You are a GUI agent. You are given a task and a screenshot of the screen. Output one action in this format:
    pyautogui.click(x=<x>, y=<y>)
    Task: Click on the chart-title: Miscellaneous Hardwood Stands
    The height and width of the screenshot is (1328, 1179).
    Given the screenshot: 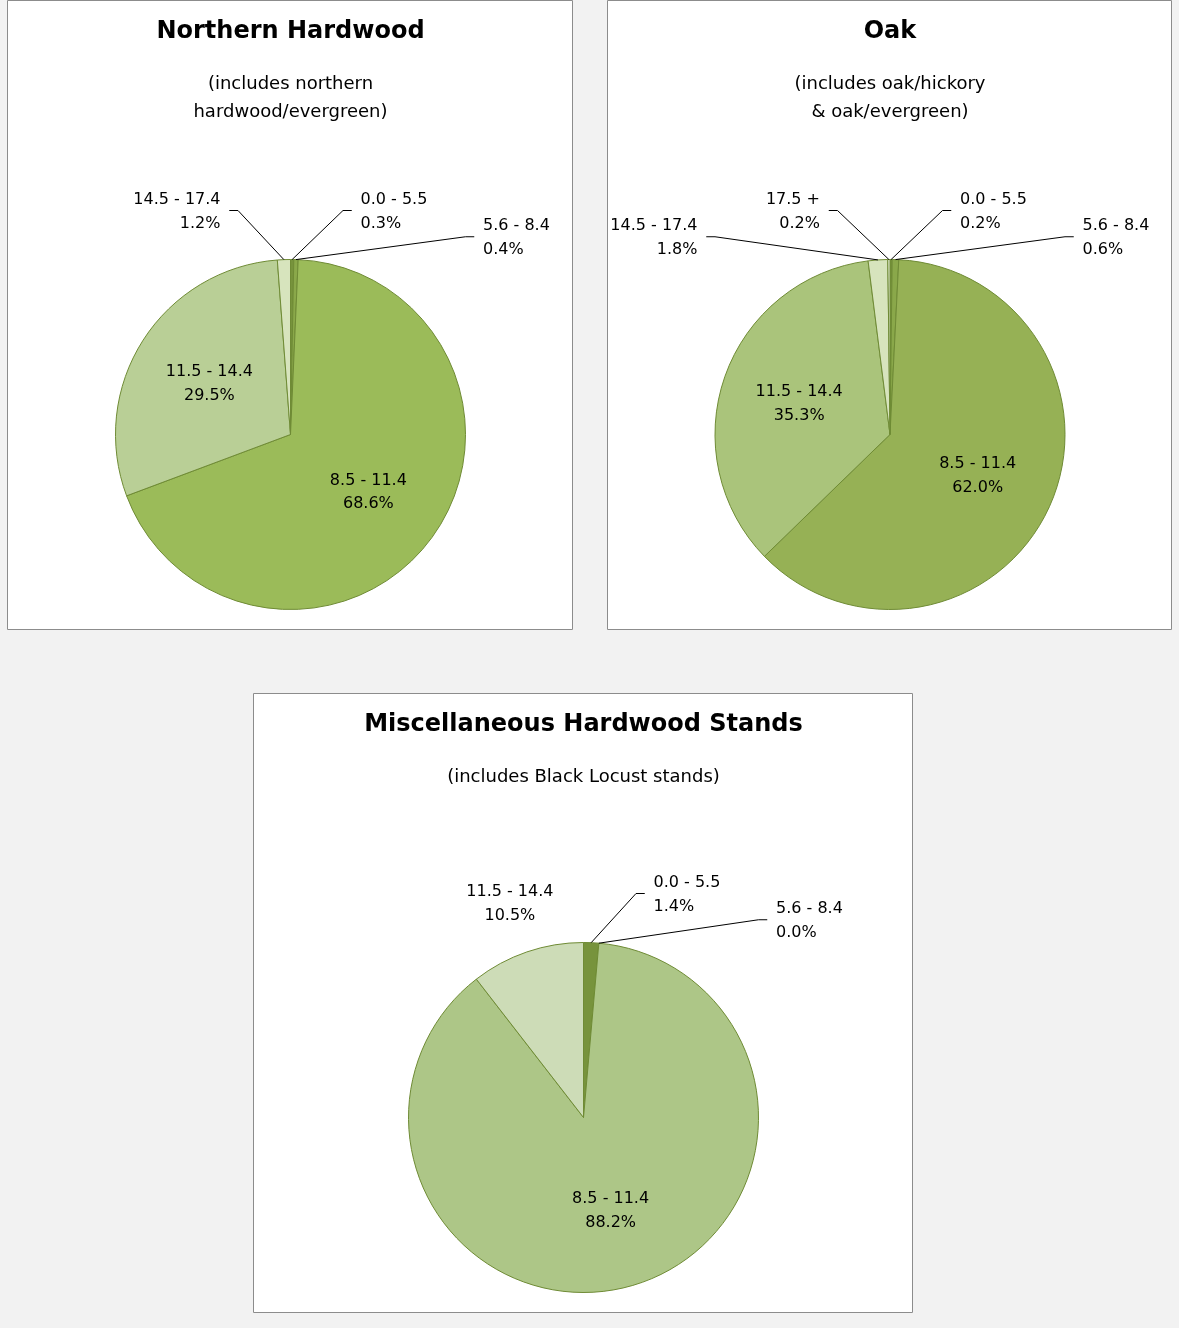 What is the action you would take?
    pyautogui.click(x=583, y=723)
    